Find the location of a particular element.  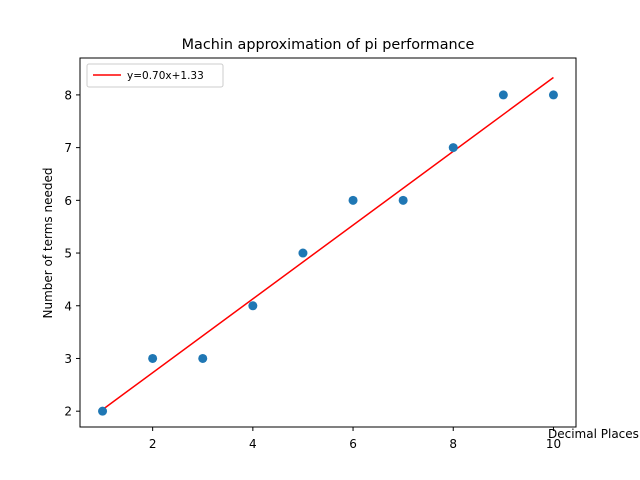

y-tick-label: 6 is located at coordinates (68, 201).